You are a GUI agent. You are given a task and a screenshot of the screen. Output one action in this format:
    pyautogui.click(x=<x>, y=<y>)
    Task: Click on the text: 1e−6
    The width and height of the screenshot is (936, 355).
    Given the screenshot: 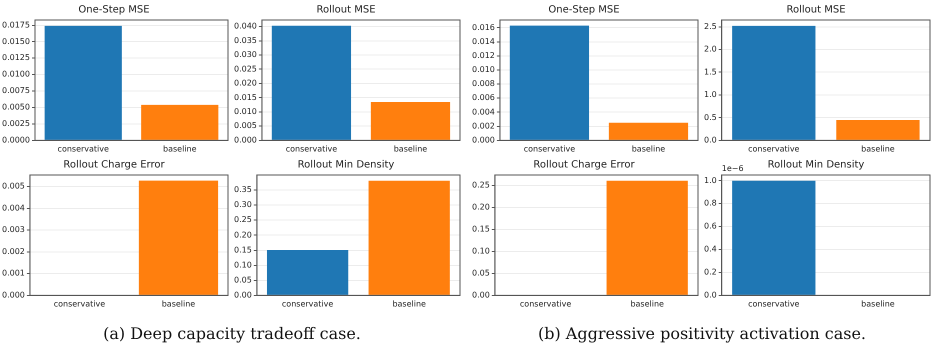 What is the action you would take?
    pyautogui.click(x=733, y=169)
    